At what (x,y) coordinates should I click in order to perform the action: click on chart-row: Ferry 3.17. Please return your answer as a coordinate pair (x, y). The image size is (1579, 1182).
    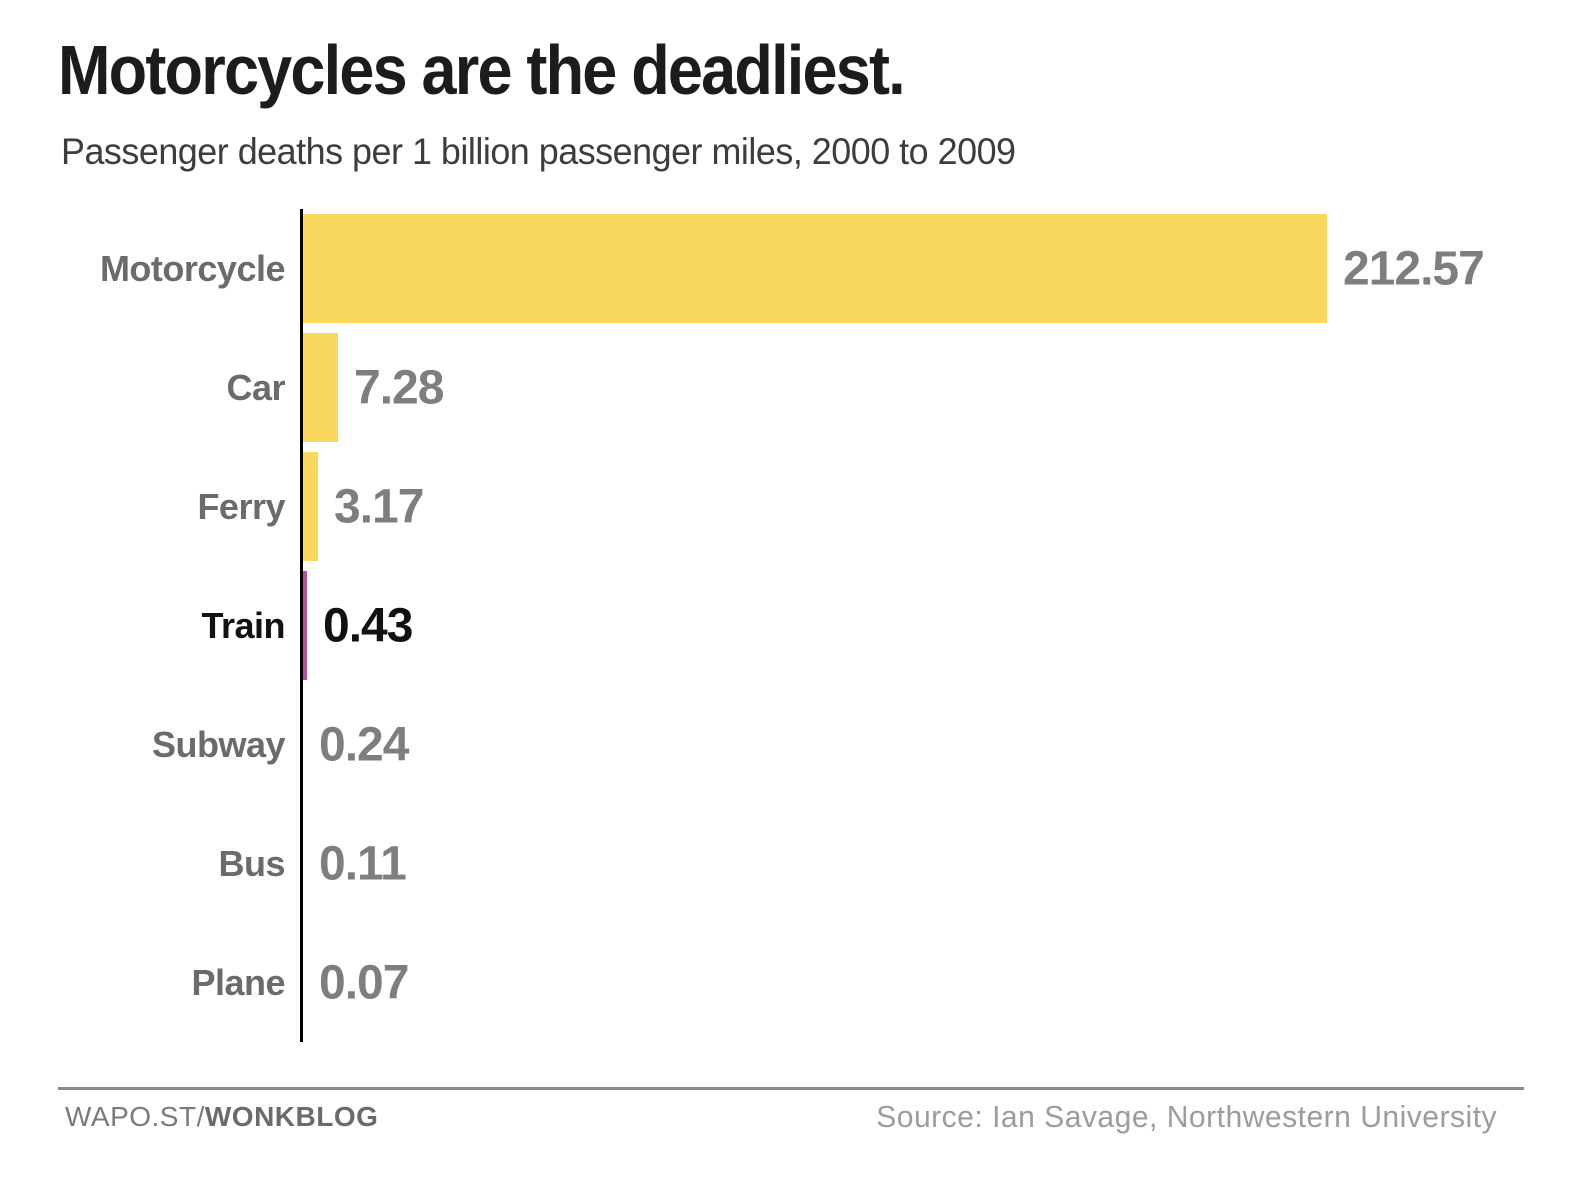
    Looking at the image, I should click on (789, 506).